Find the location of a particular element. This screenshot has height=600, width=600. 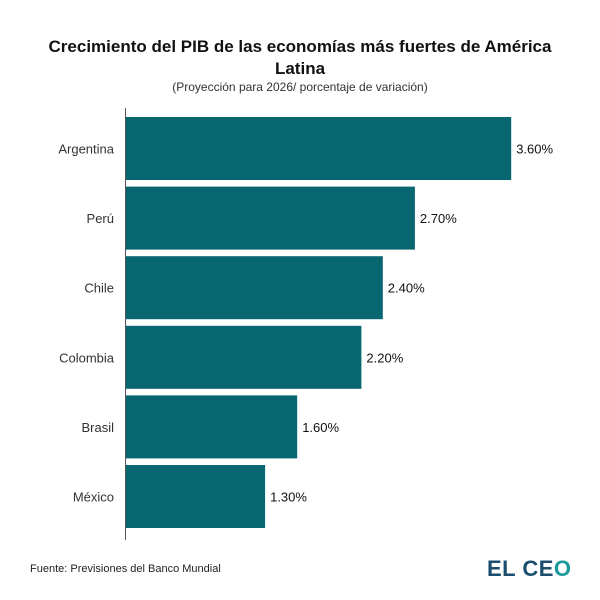

source-note: Fuente: Previsiones del Banco Mundial is located at coordinates (125, 569).